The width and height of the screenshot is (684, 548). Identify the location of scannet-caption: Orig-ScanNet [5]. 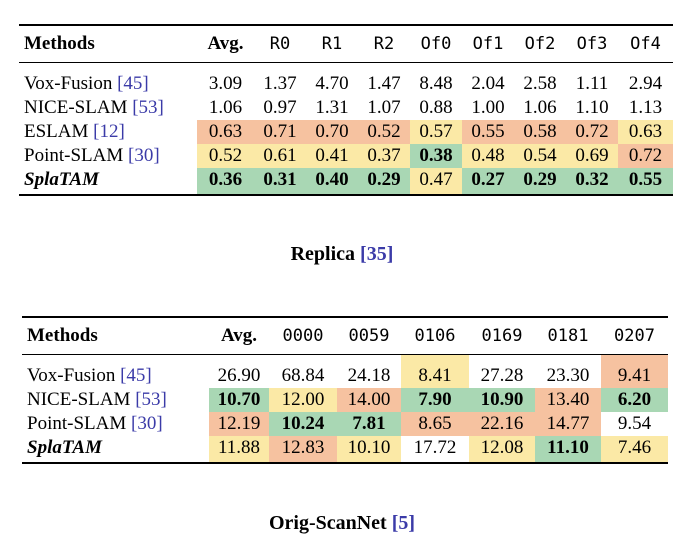
(342, 523).